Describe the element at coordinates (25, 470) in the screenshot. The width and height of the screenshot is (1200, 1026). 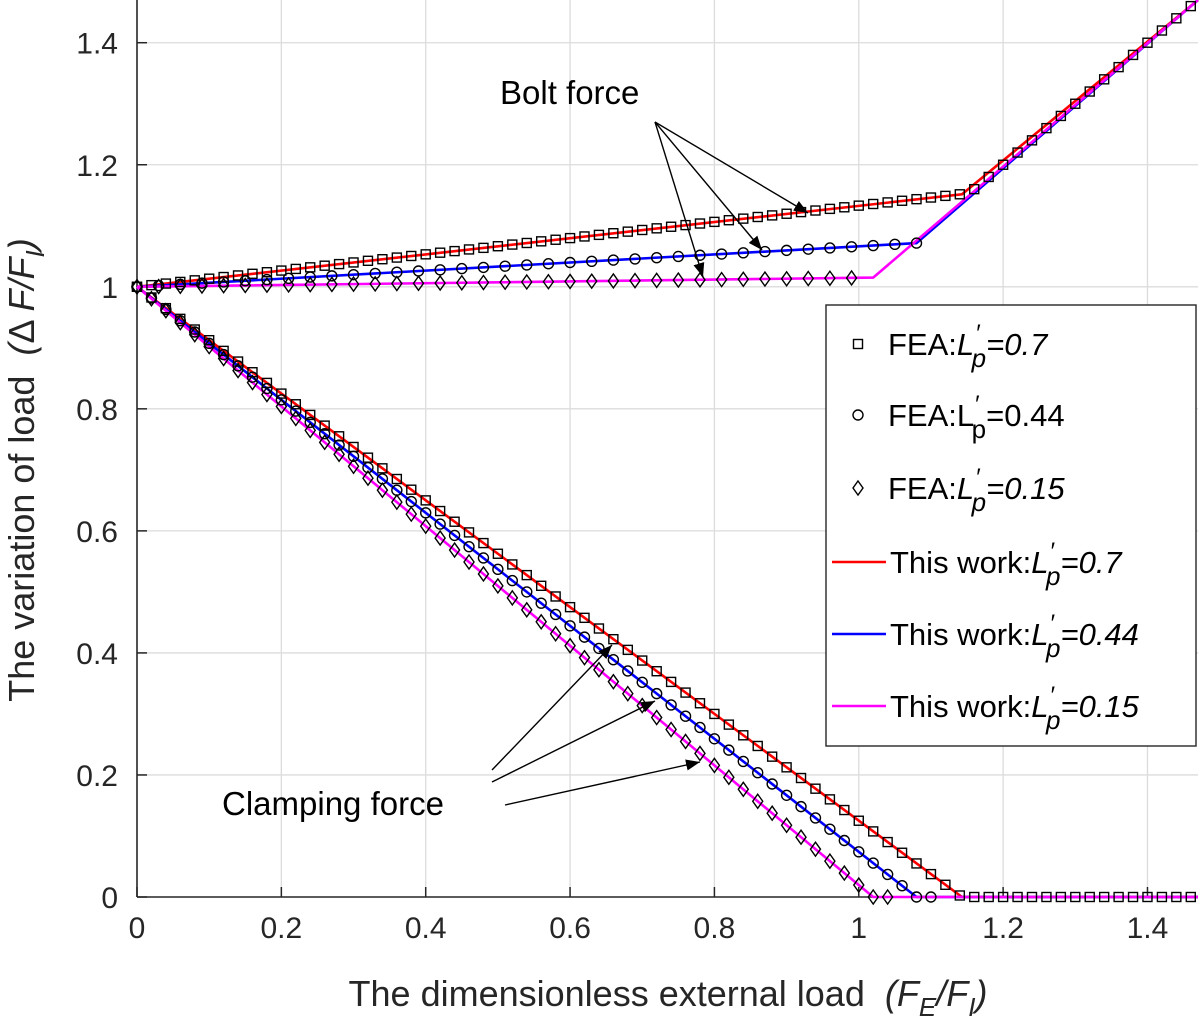
I see `y-axis-title: The variation of load (ΔF/FI)` at that location.